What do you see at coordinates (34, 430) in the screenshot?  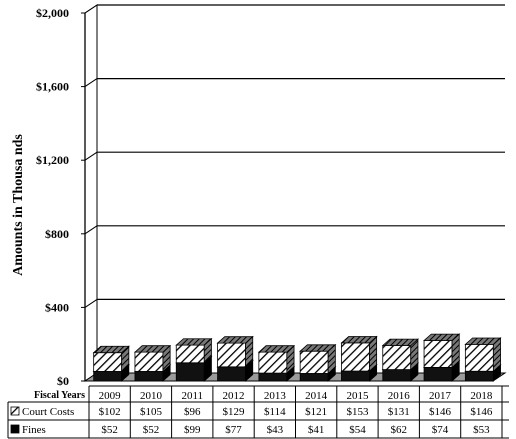 I see `row-label: Fines` at bounding box center [34, 430].